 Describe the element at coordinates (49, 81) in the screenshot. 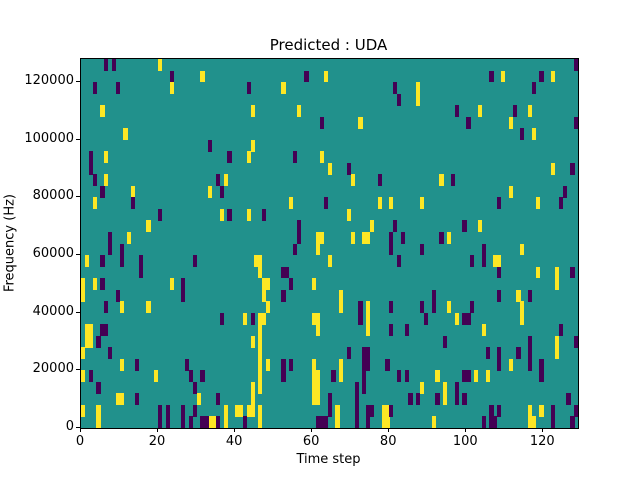

I see `y-tick-label: 120000` at that location.